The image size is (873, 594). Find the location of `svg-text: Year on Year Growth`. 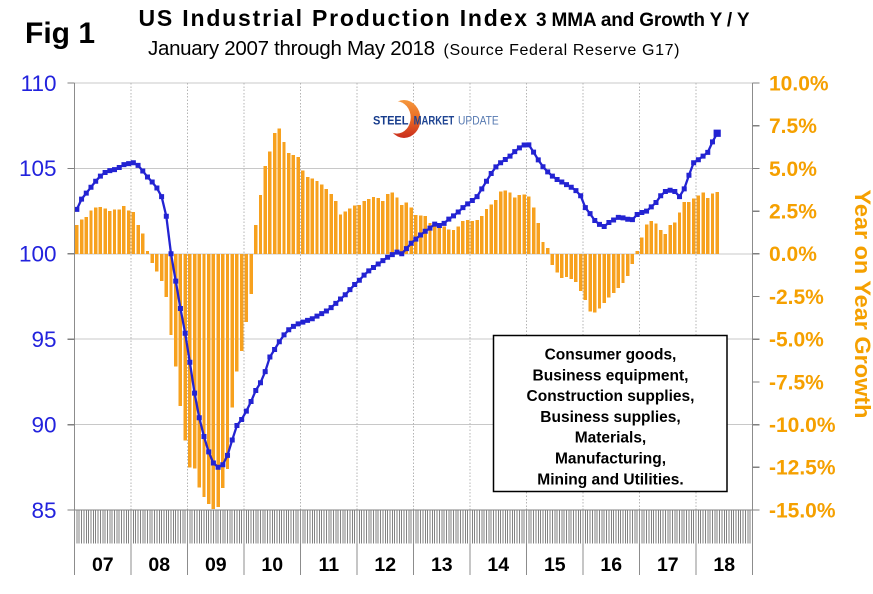

svg-text: Year on Year Growth is located at coordinates (861, 304).